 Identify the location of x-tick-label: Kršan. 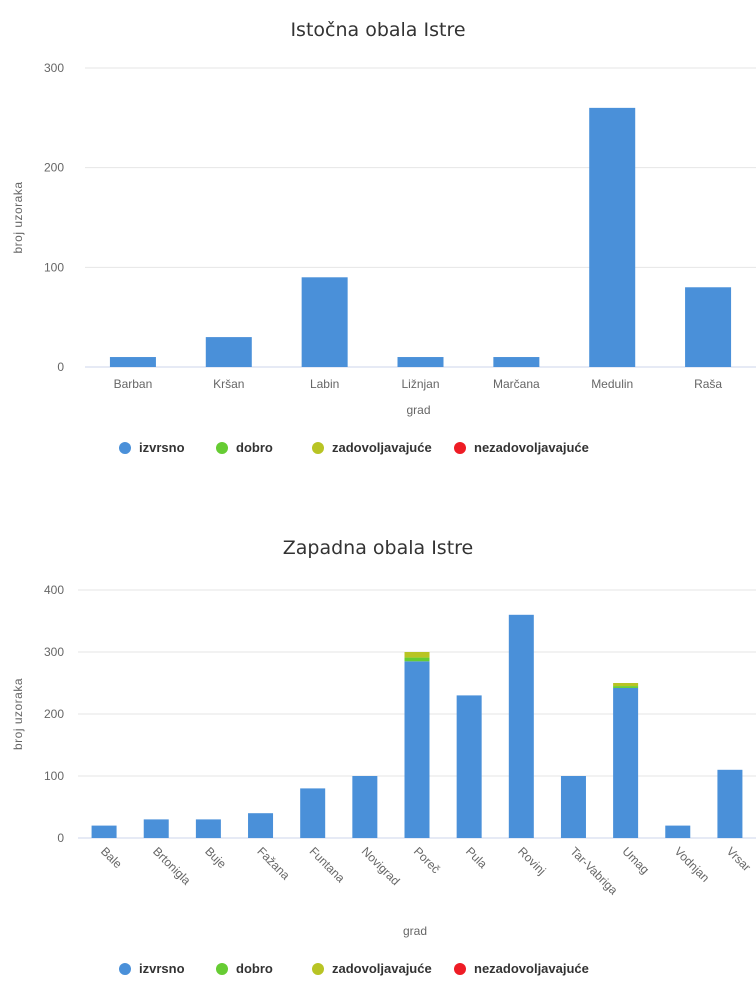
(228, 384).